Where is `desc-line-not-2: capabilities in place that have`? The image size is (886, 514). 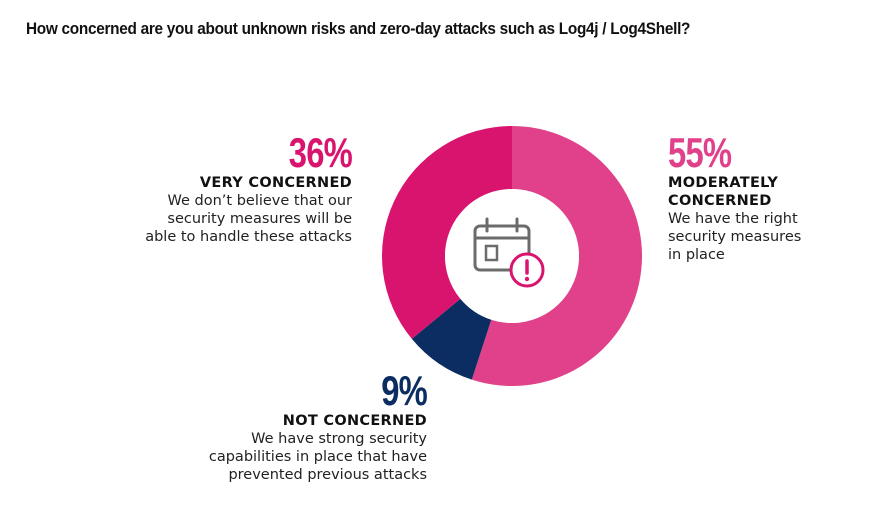
desc-line-not-2: capabilities in place that have is located at coordinates (317, 457).